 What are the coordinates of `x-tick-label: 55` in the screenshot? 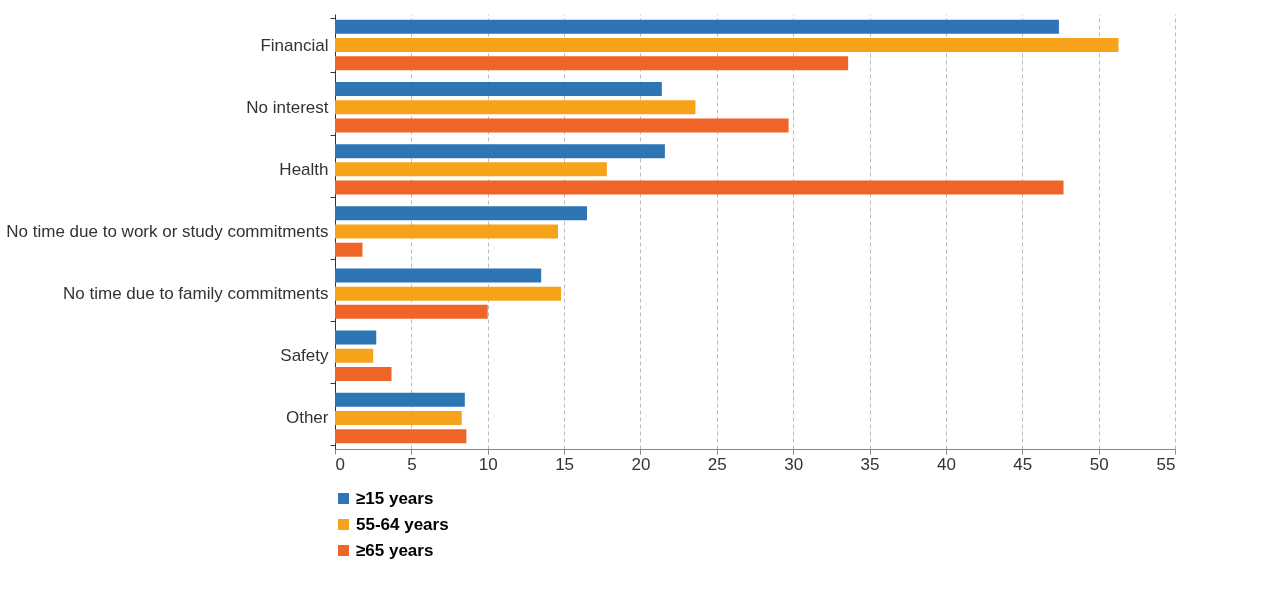 It's located at (1166, 464).